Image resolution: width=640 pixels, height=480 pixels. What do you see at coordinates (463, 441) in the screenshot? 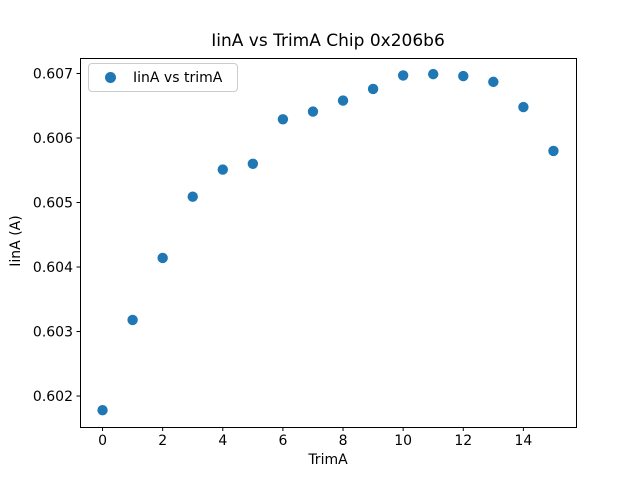
I see `x-tick-label: 12` at bounding box center [463, 441].